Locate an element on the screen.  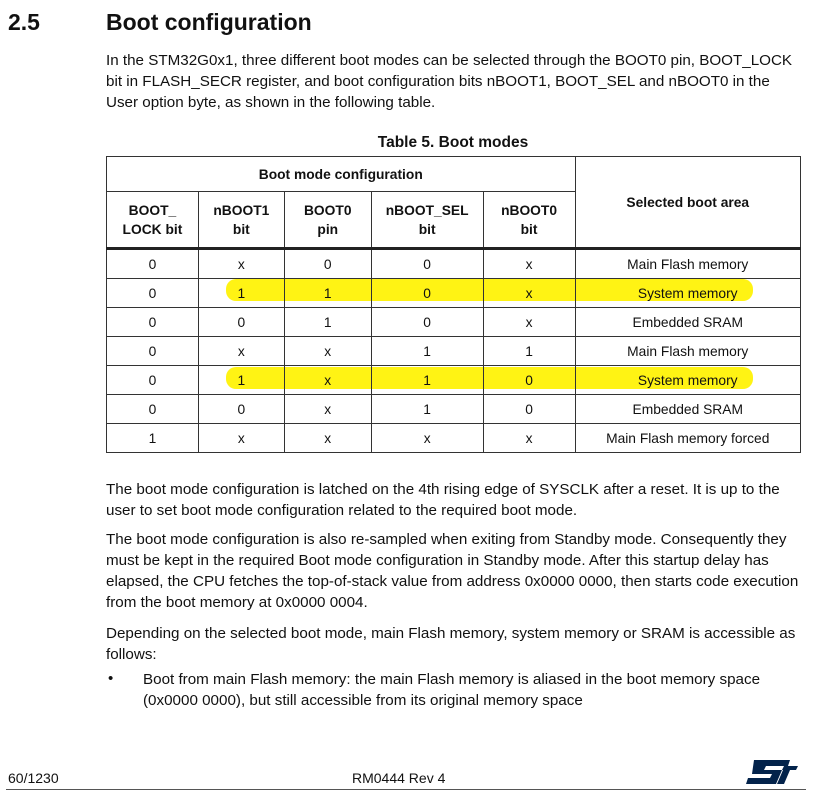
document-id: RM0444 Rev 4 is located at coordinates (399, 778).